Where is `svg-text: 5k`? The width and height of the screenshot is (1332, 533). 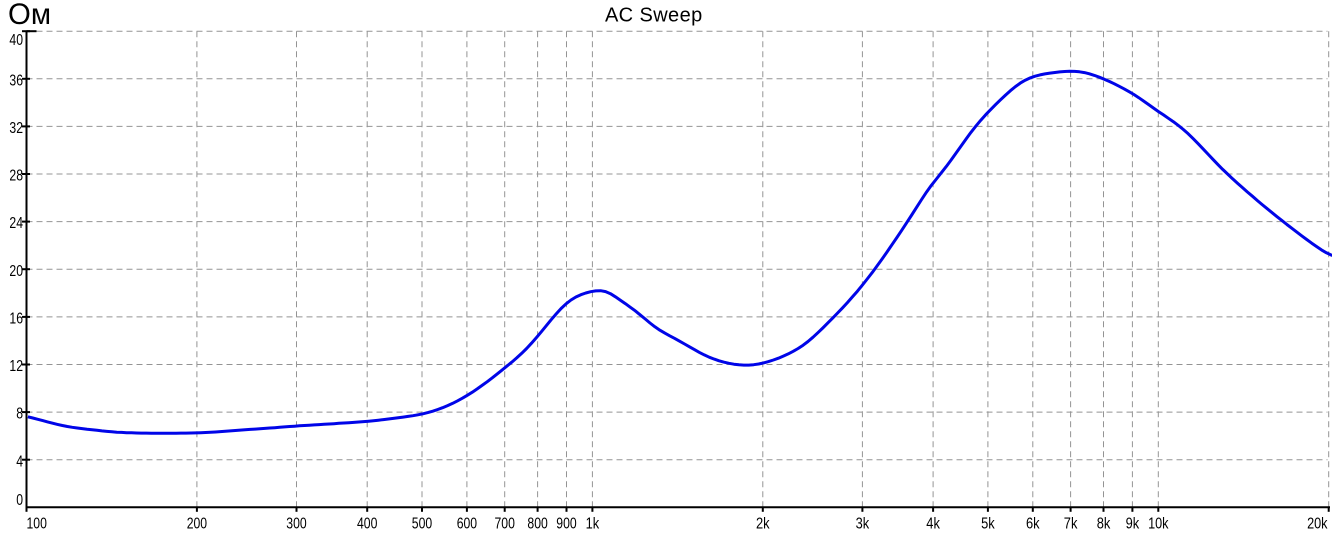 svg-text: 5k is located at coordinates (988, 524).